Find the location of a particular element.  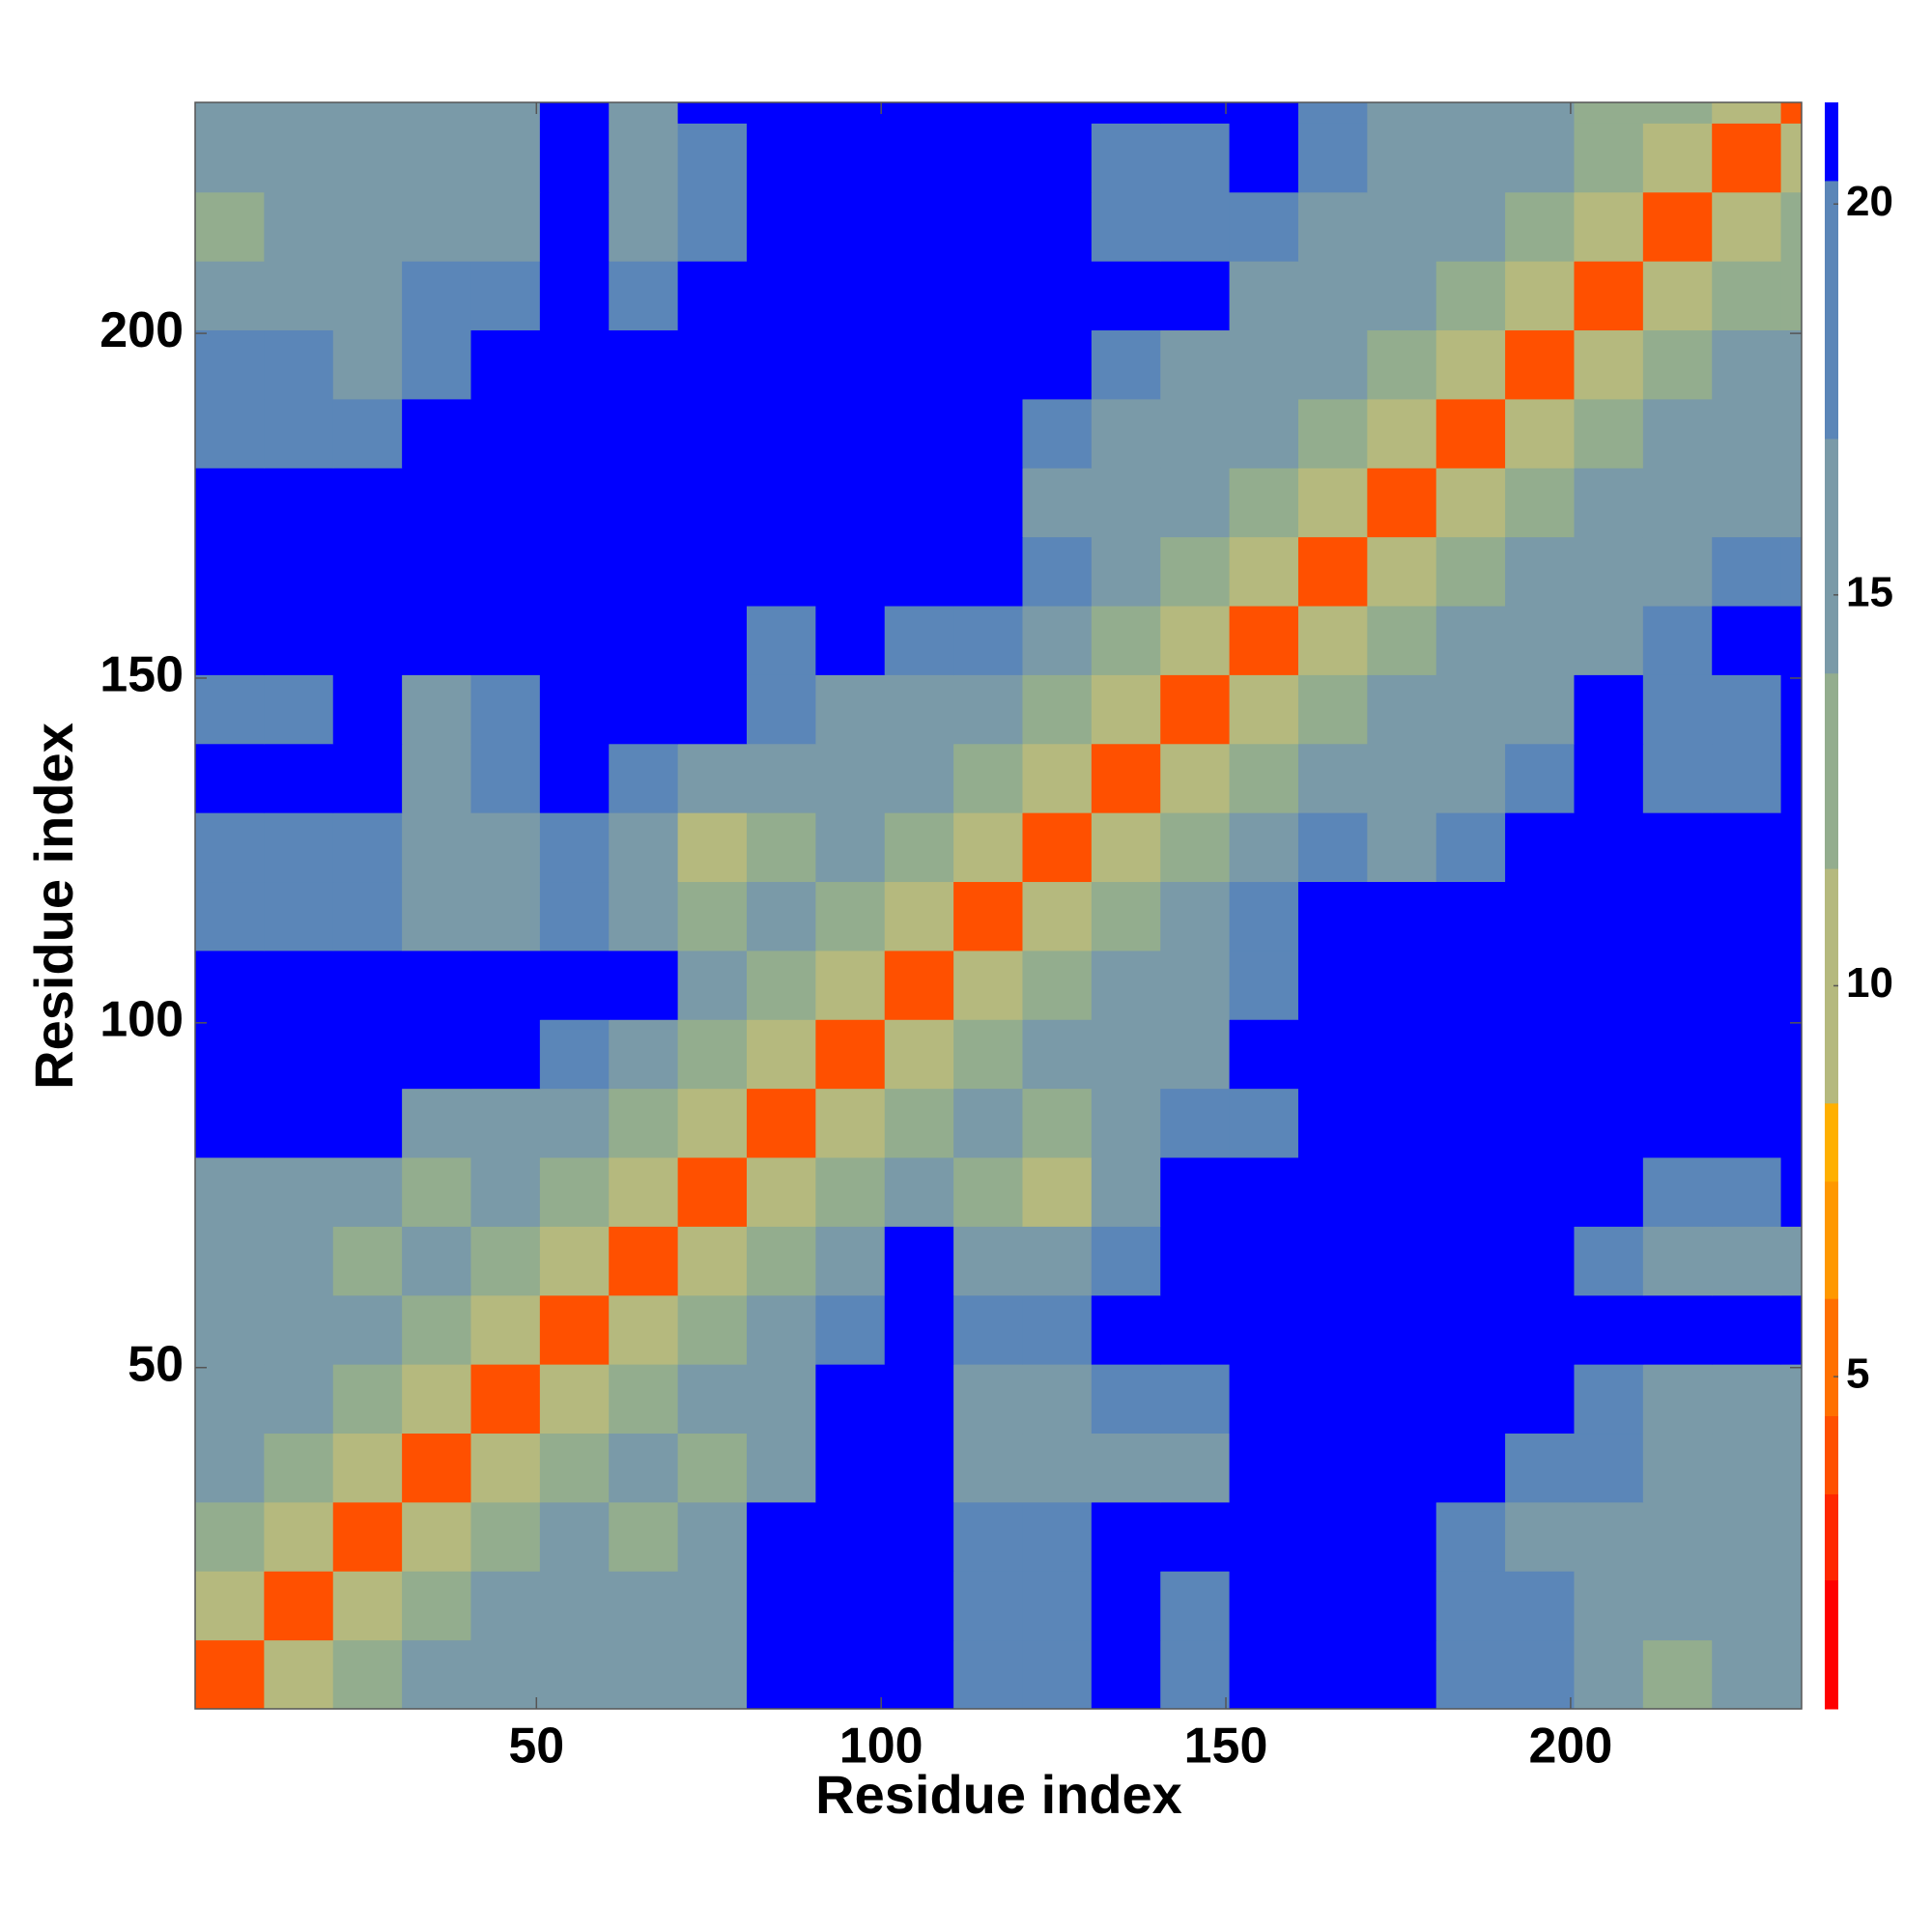

y-axis-label: Residue index is located at coordinates (53, 906).